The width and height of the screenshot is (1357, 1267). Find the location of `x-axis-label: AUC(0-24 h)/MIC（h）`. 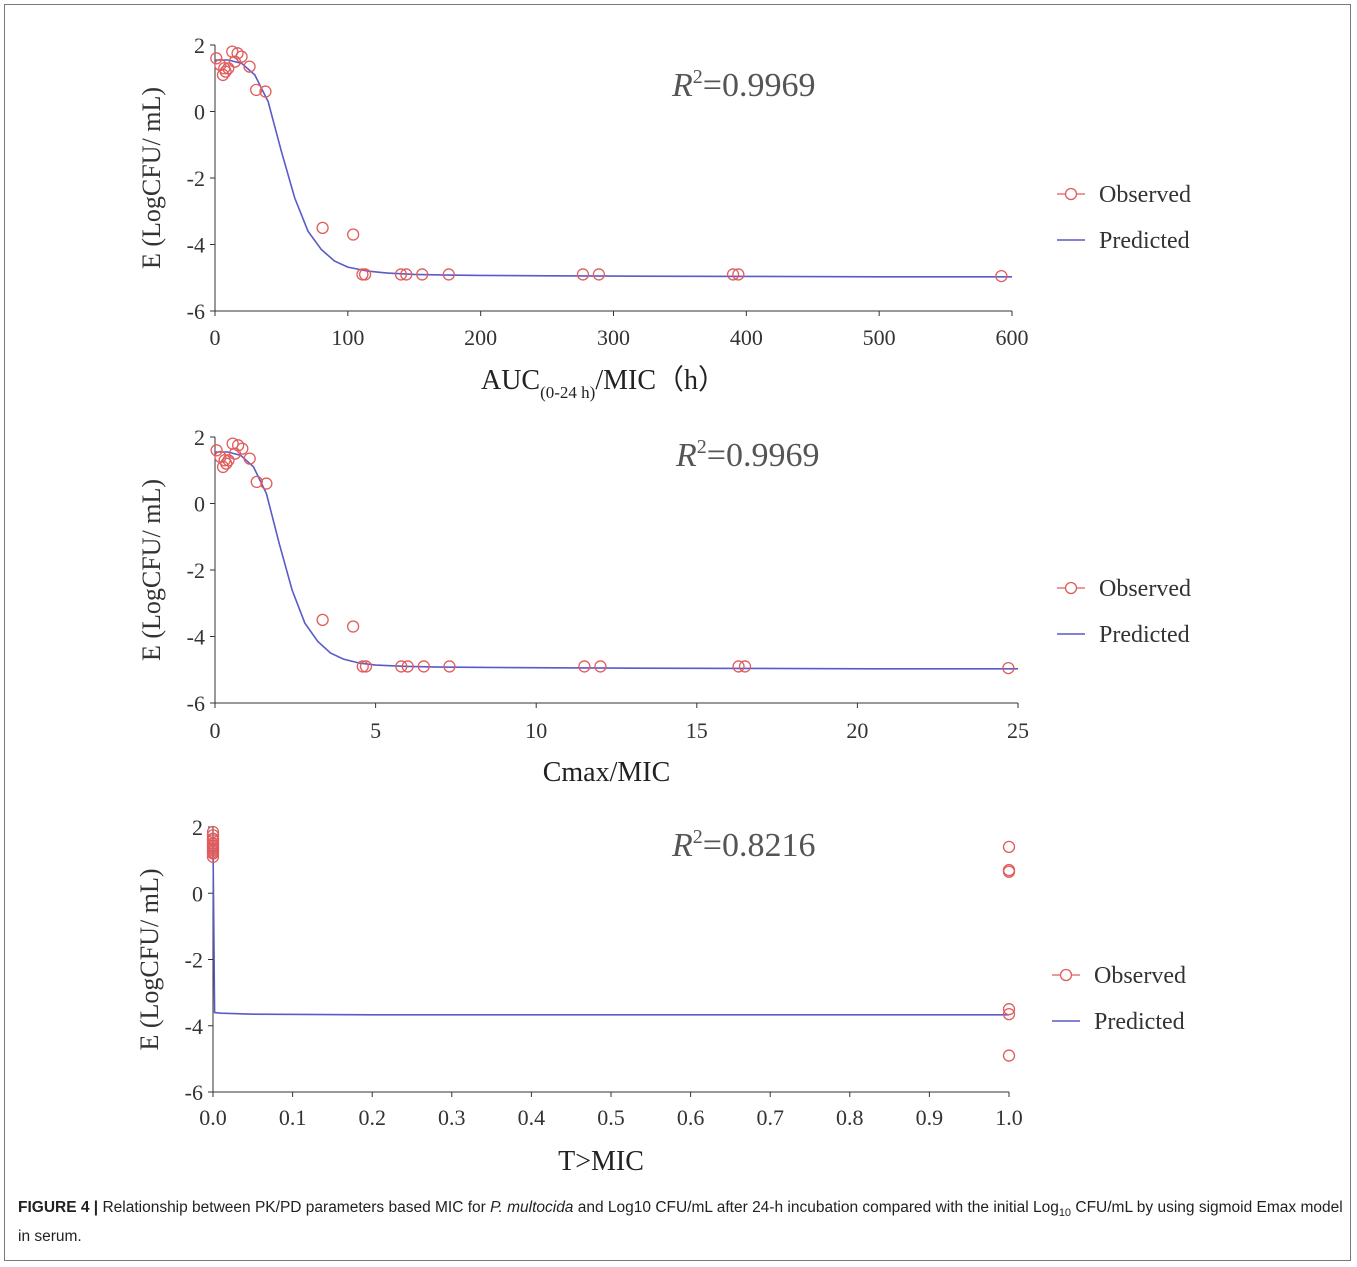

x-axis-label: AUC(0-24 h)/MIC（h） is located at coordinates (603, 383).